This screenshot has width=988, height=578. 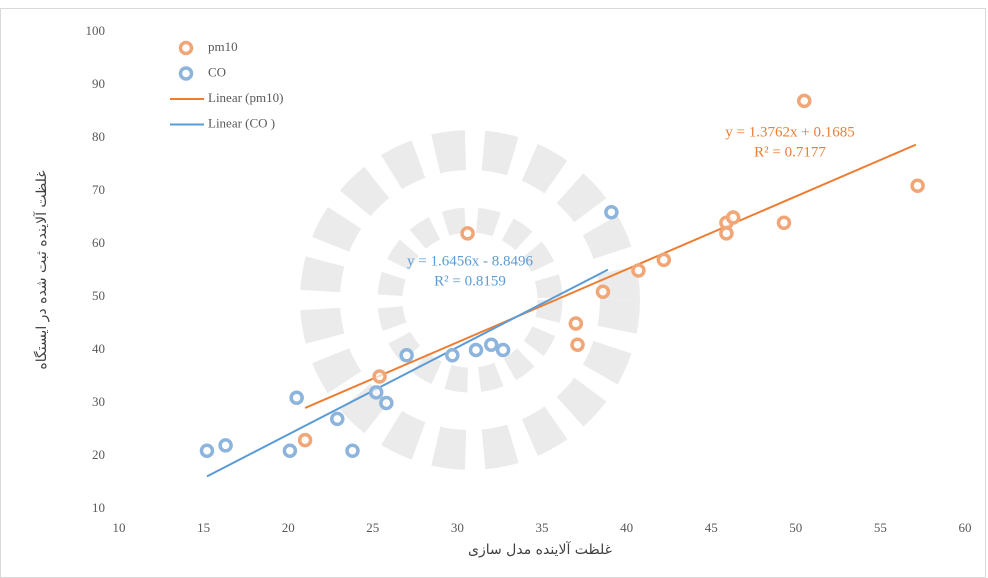 I want to click on x-tick-label: 10, so click(x=119, y=527).